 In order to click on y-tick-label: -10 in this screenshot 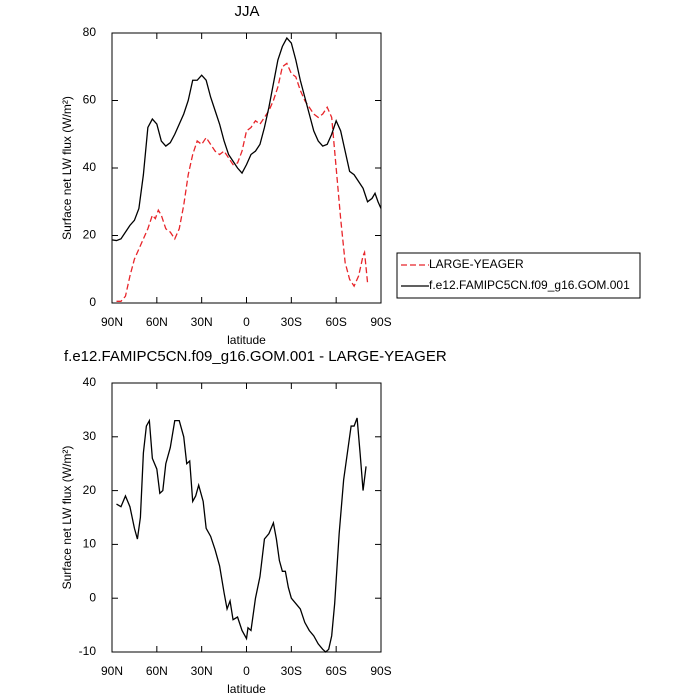, I will do `click(88, 651)`.